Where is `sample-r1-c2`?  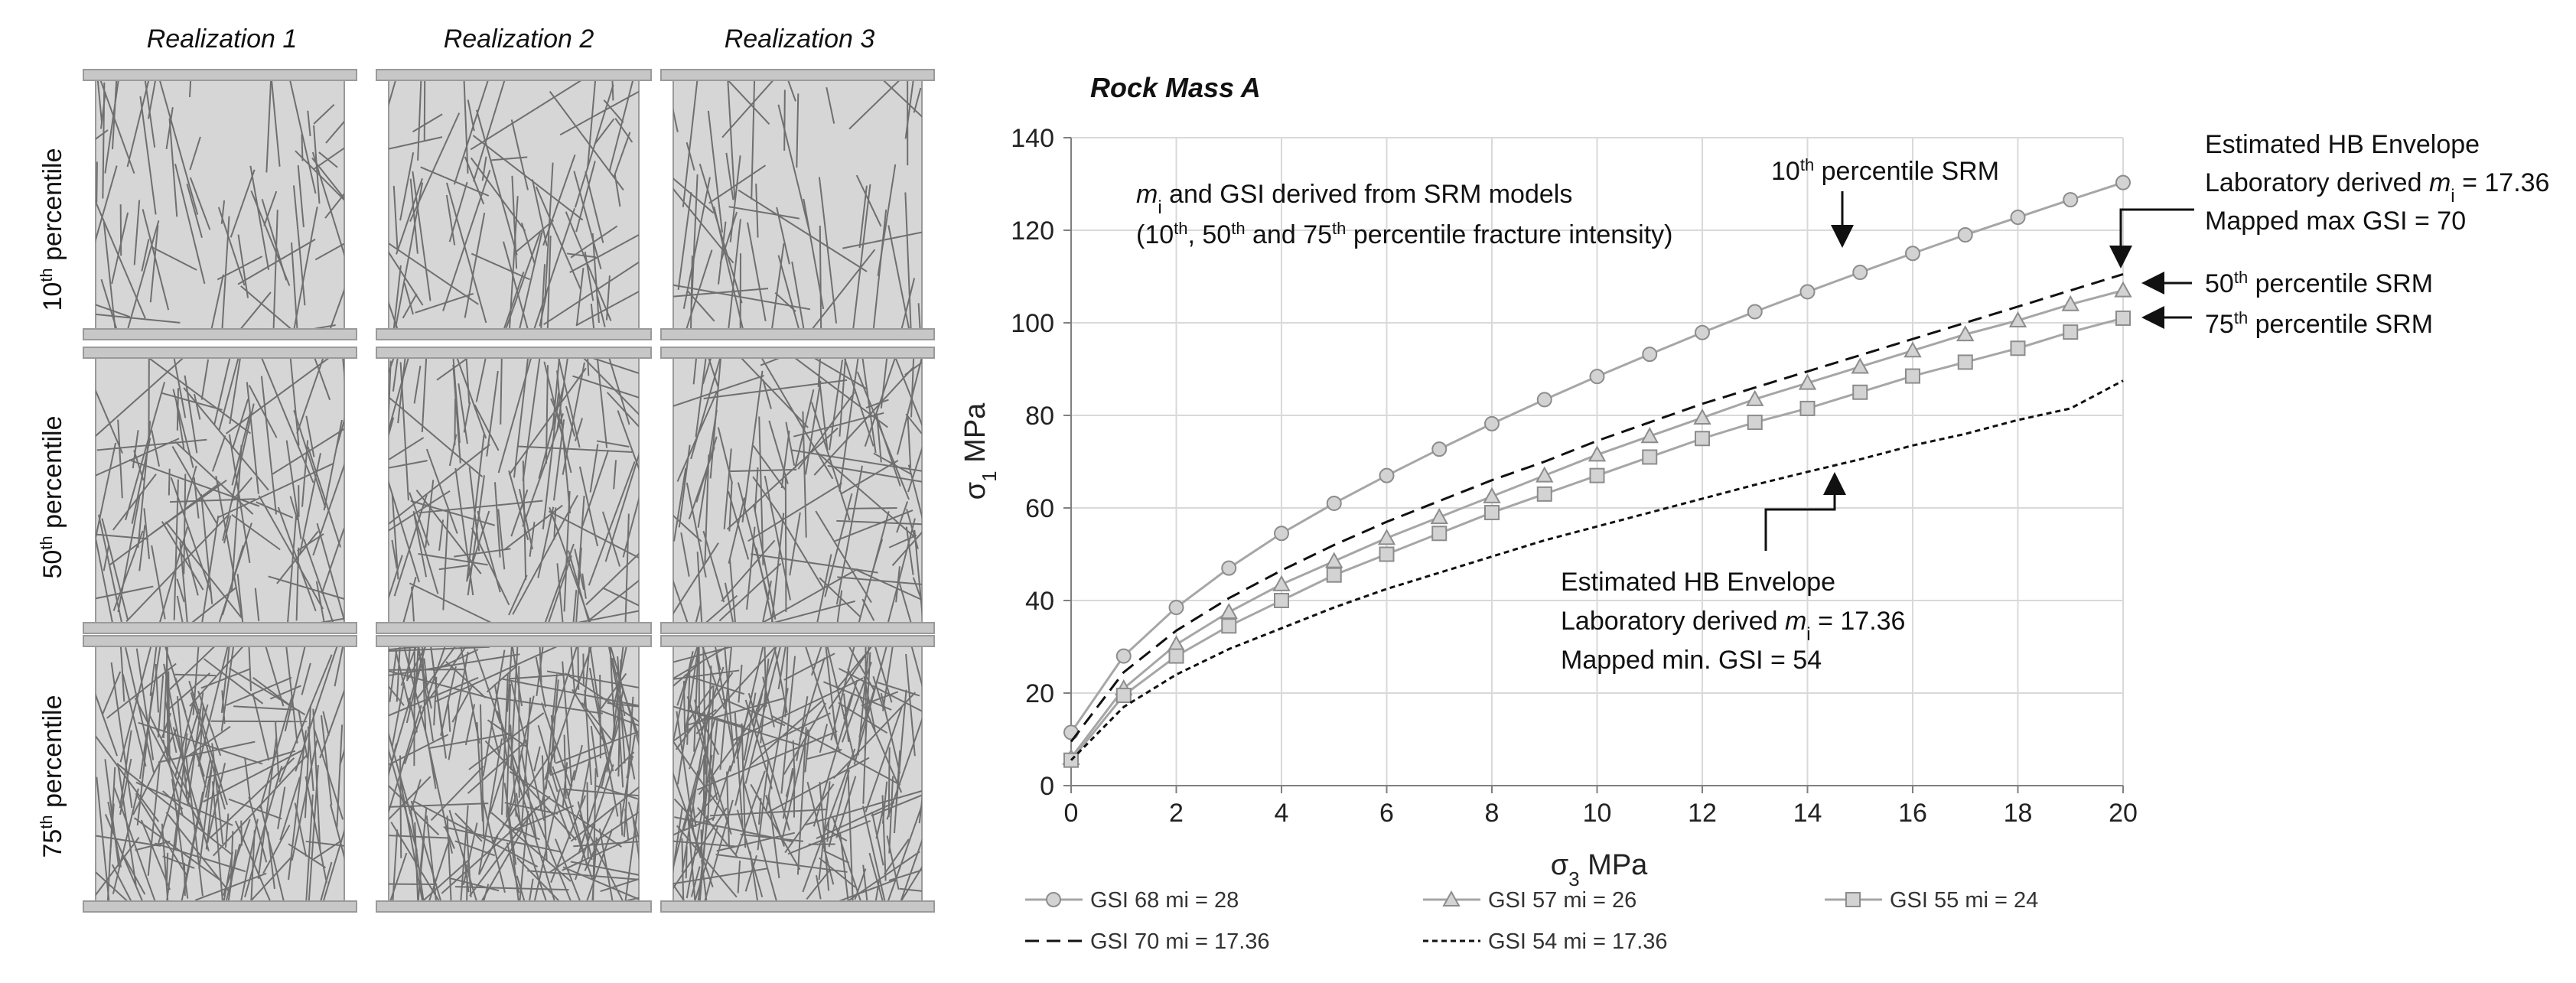
sample-r1-c2 is located at coordinates (514, 204).